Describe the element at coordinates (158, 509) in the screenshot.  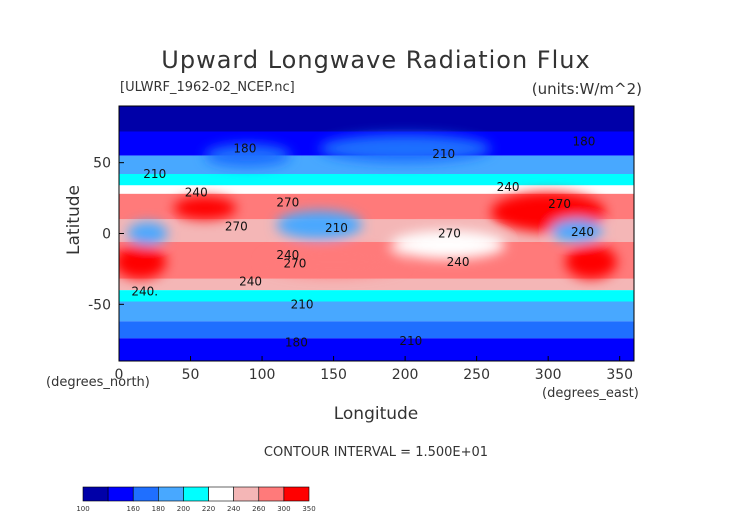
I see `colorbar-label: 180` at that location.